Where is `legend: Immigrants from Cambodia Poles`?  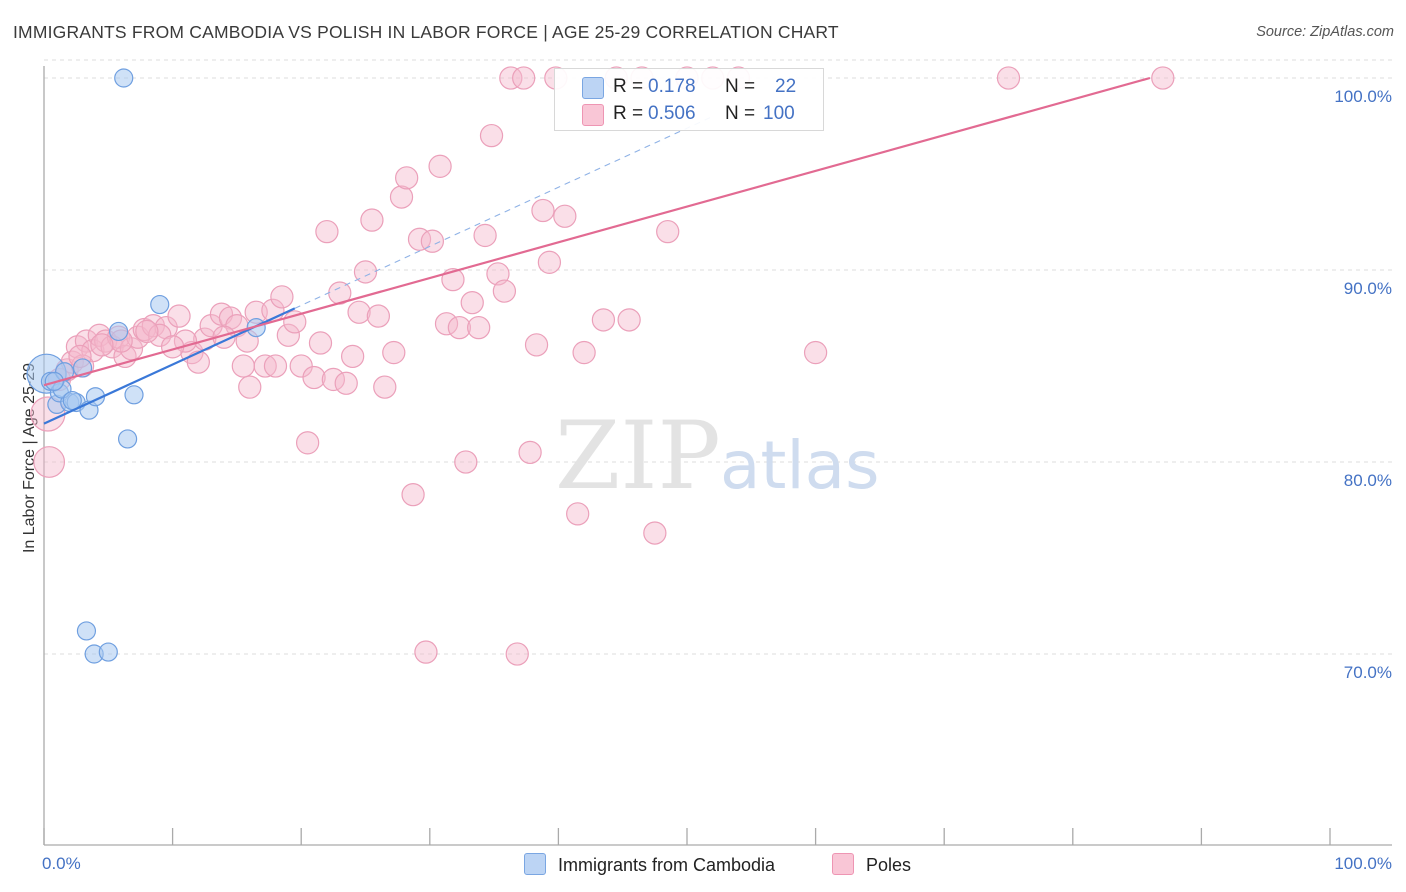 legend: Immigrants from Cambodia Poles is located at coordinates (703, 865).